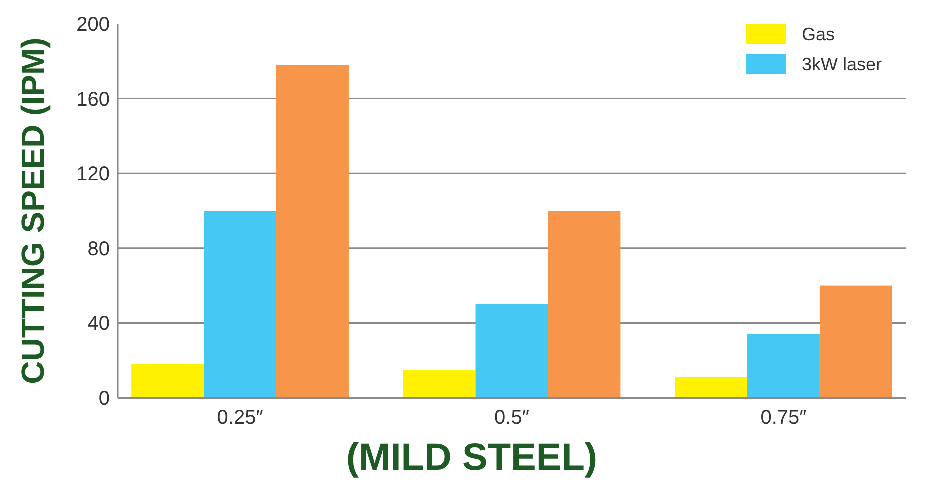 The image size is (934, 488). I want to click on y-axis-title: CUTTING SPEED (IPM), so click(33, 211).